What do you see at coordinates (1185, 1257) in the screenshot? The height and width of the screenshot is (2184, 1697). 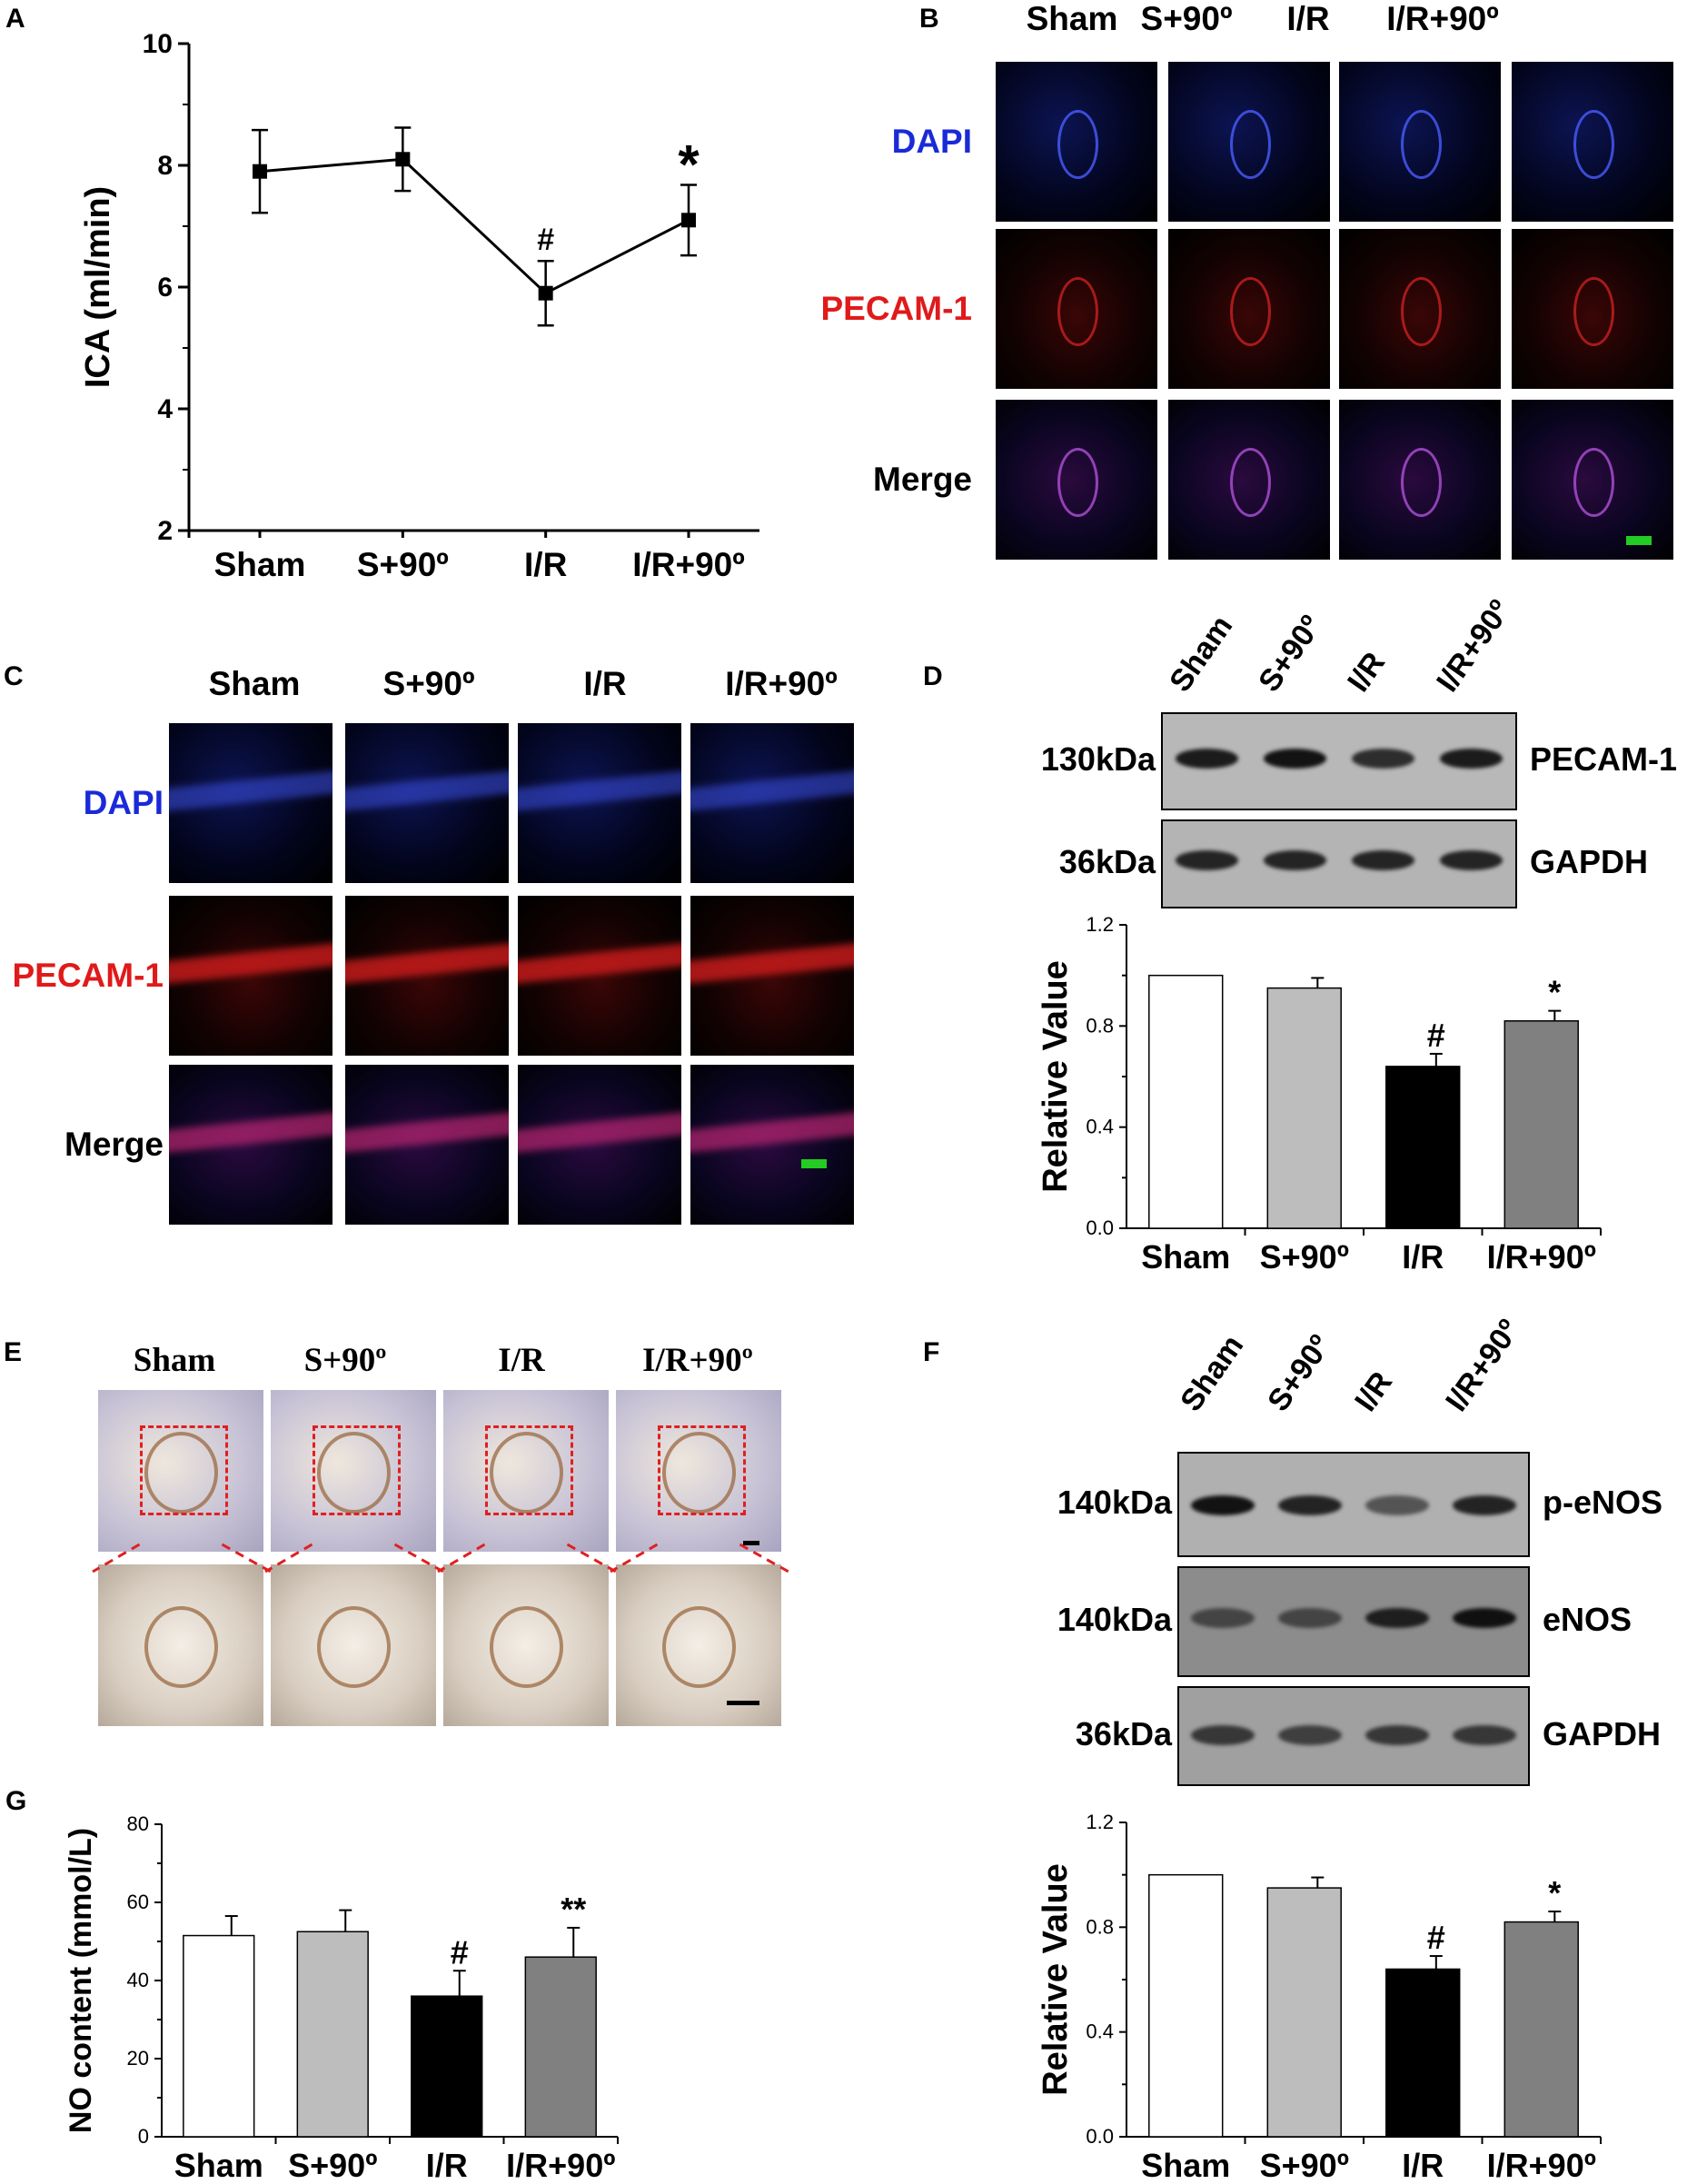 I see `x-tick-label: Sham` at bounding box center [1185, 1257].